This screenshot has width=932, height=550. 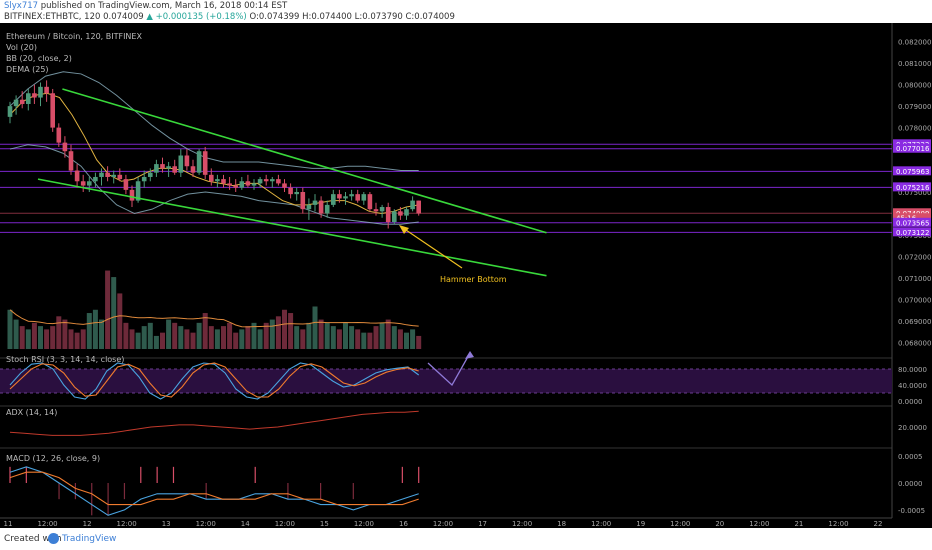 What do you see at coordinates (31, 412) in the screenshot?
I see `adx-label: ADX (14, 14)` at bounding box center [31, 412].